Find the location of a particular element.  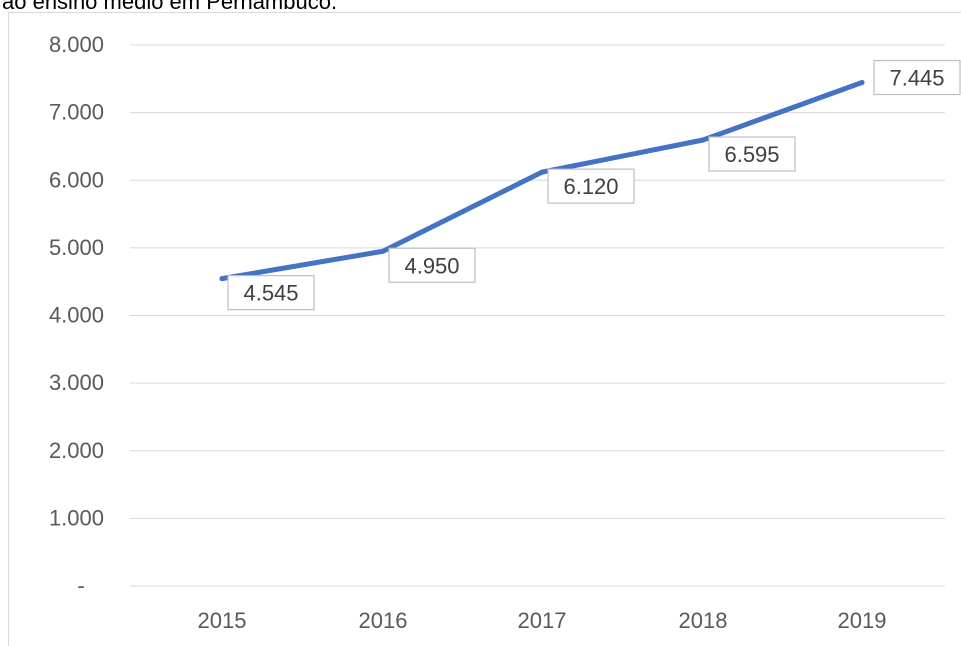

data-label-text: 6.120 is located at coordinates (590, 186).